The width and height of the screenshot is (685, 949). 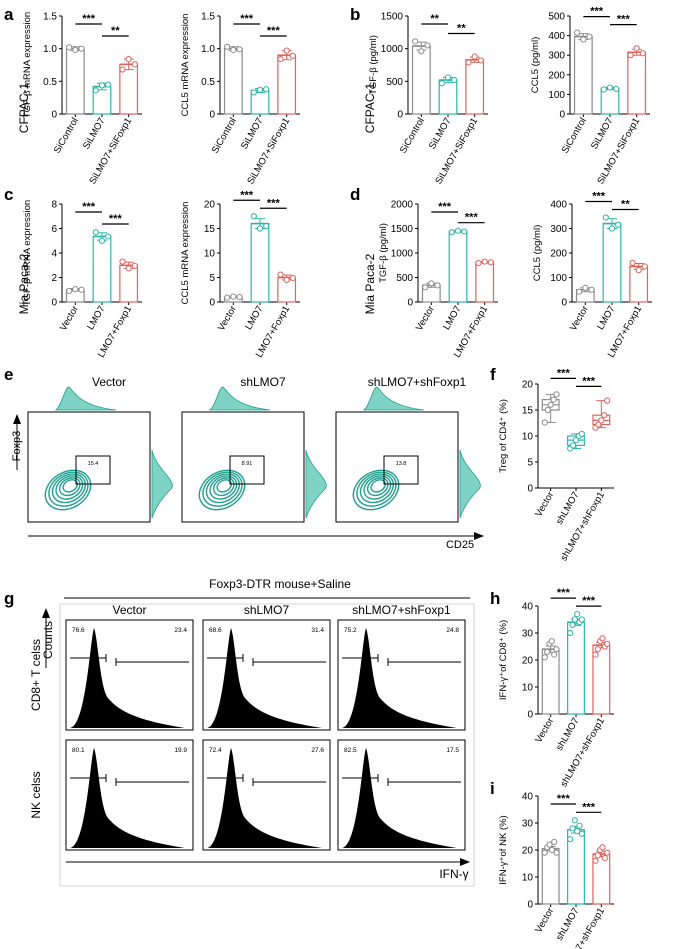 What do you see at coordinates (370, 107) in the screenshot?
I see `row-label-b: CFPAC-1` at bounding box center [370, 107].